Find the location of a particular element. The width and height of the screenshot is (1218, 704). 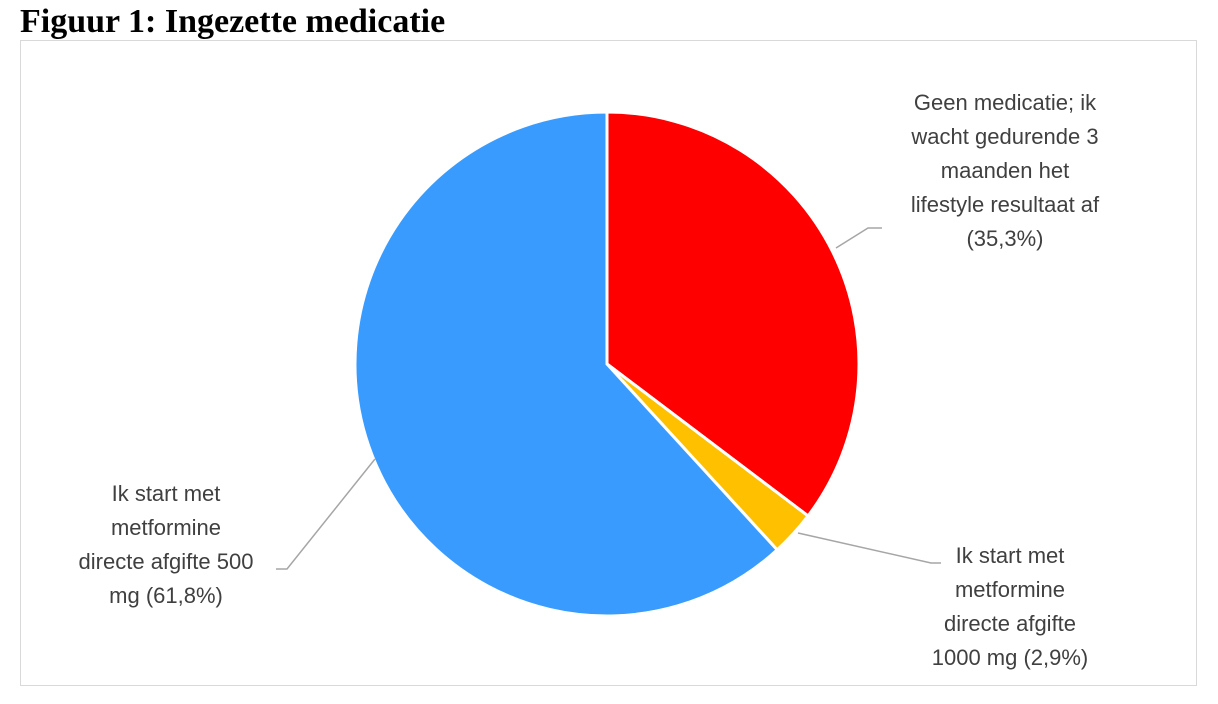

label-line: 1000 mg (2,9%) is located at coordinates (1010, 657).